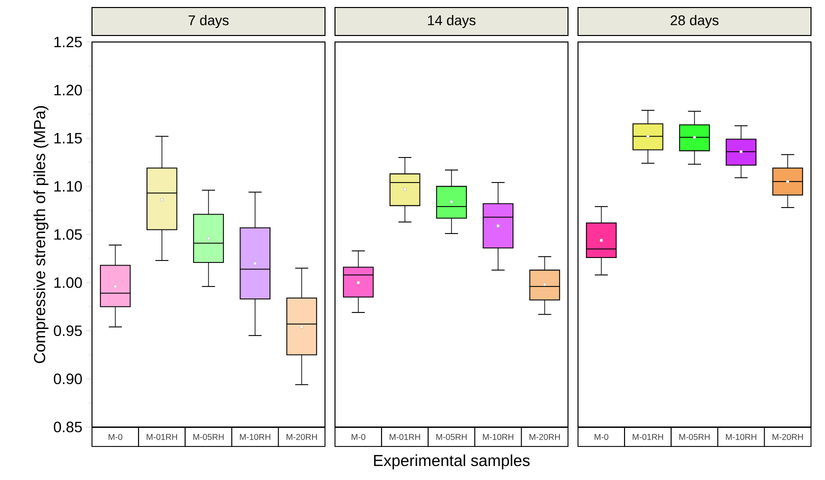 The width and height of the screenshot is (825, 480). Describe the element at coordinates (68, 42) in the screenshot. I see `y-tick-label: 1.25` at that location.